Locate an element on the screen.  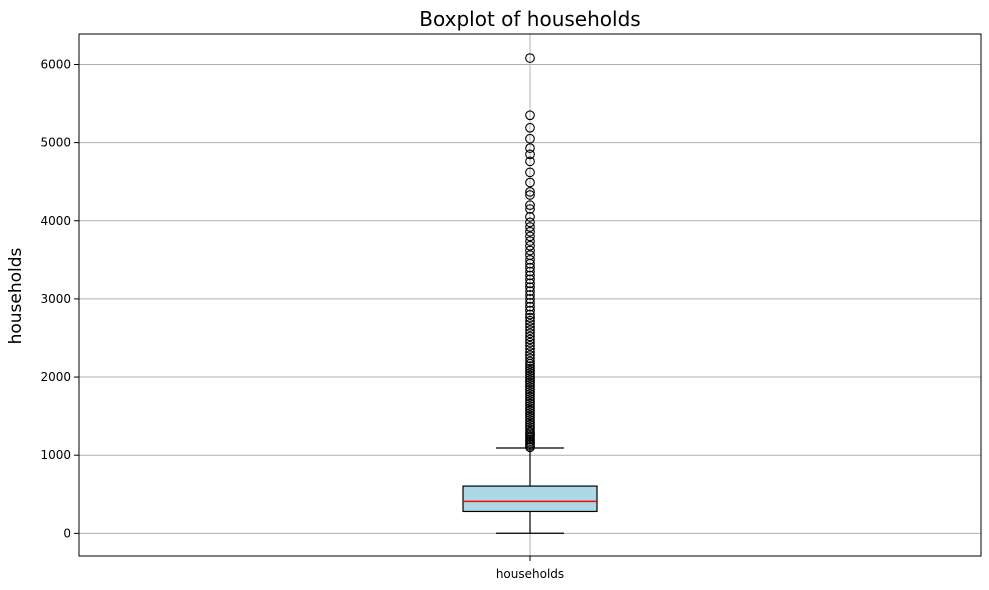
y-tick-label: 2000 is located at coordinates (55, 377).